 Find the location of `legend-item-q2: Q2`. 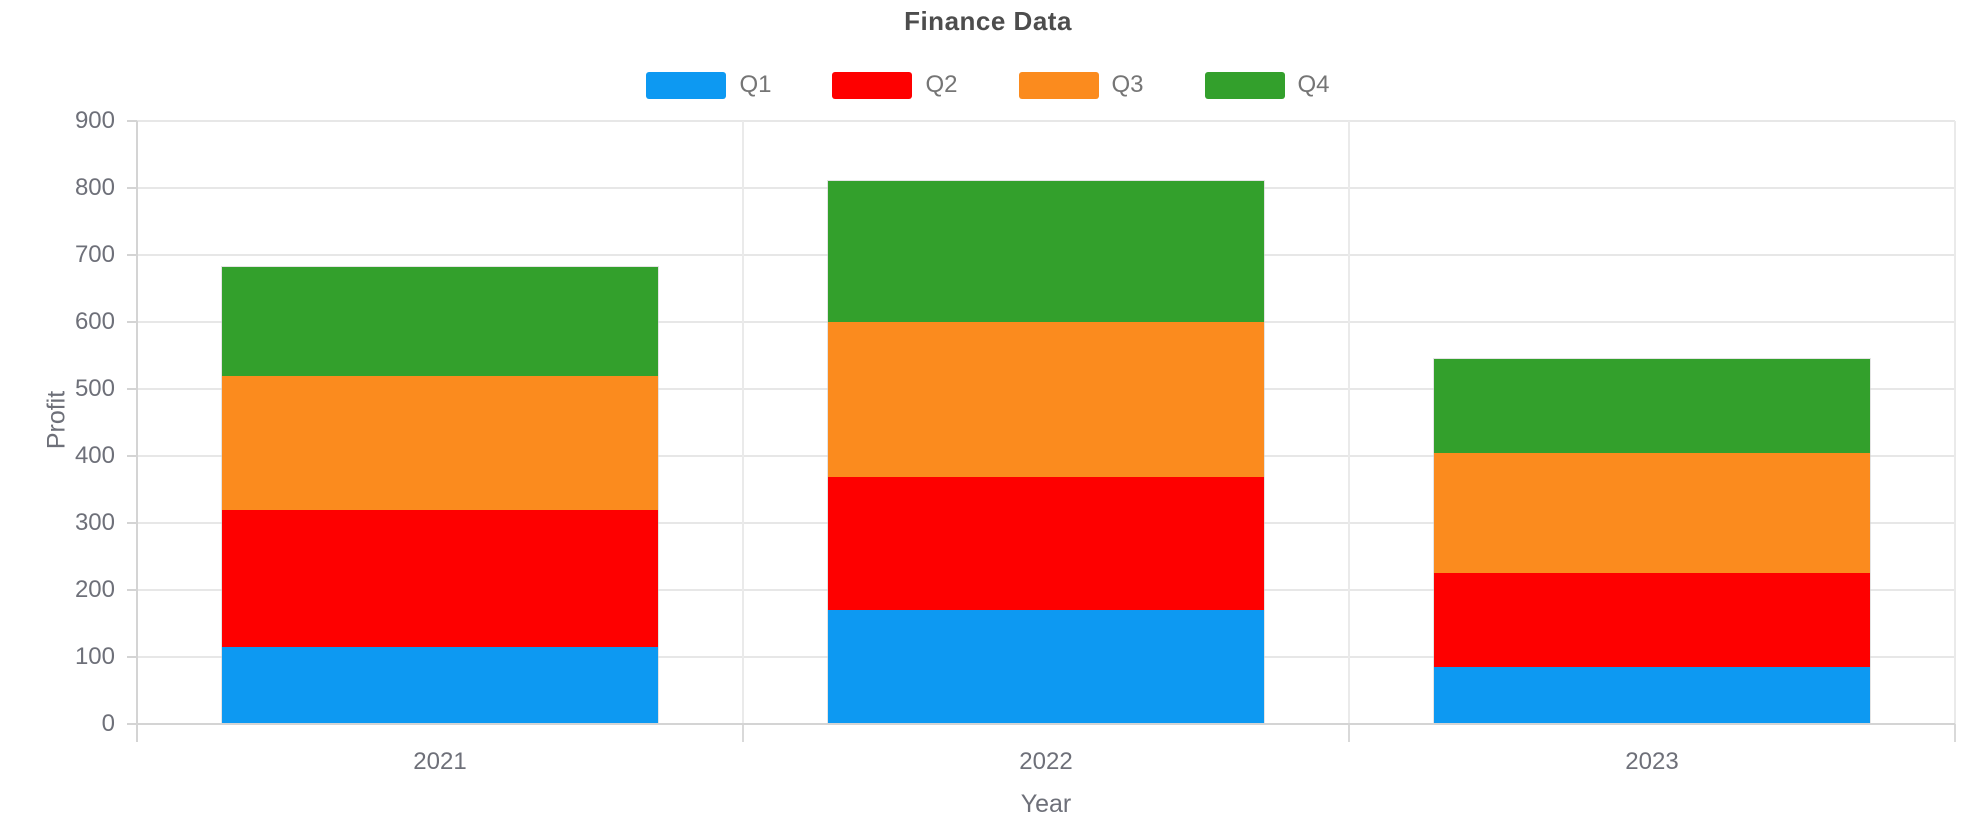

legend-item-q2: Q2 is located at coordinates (895, 85).